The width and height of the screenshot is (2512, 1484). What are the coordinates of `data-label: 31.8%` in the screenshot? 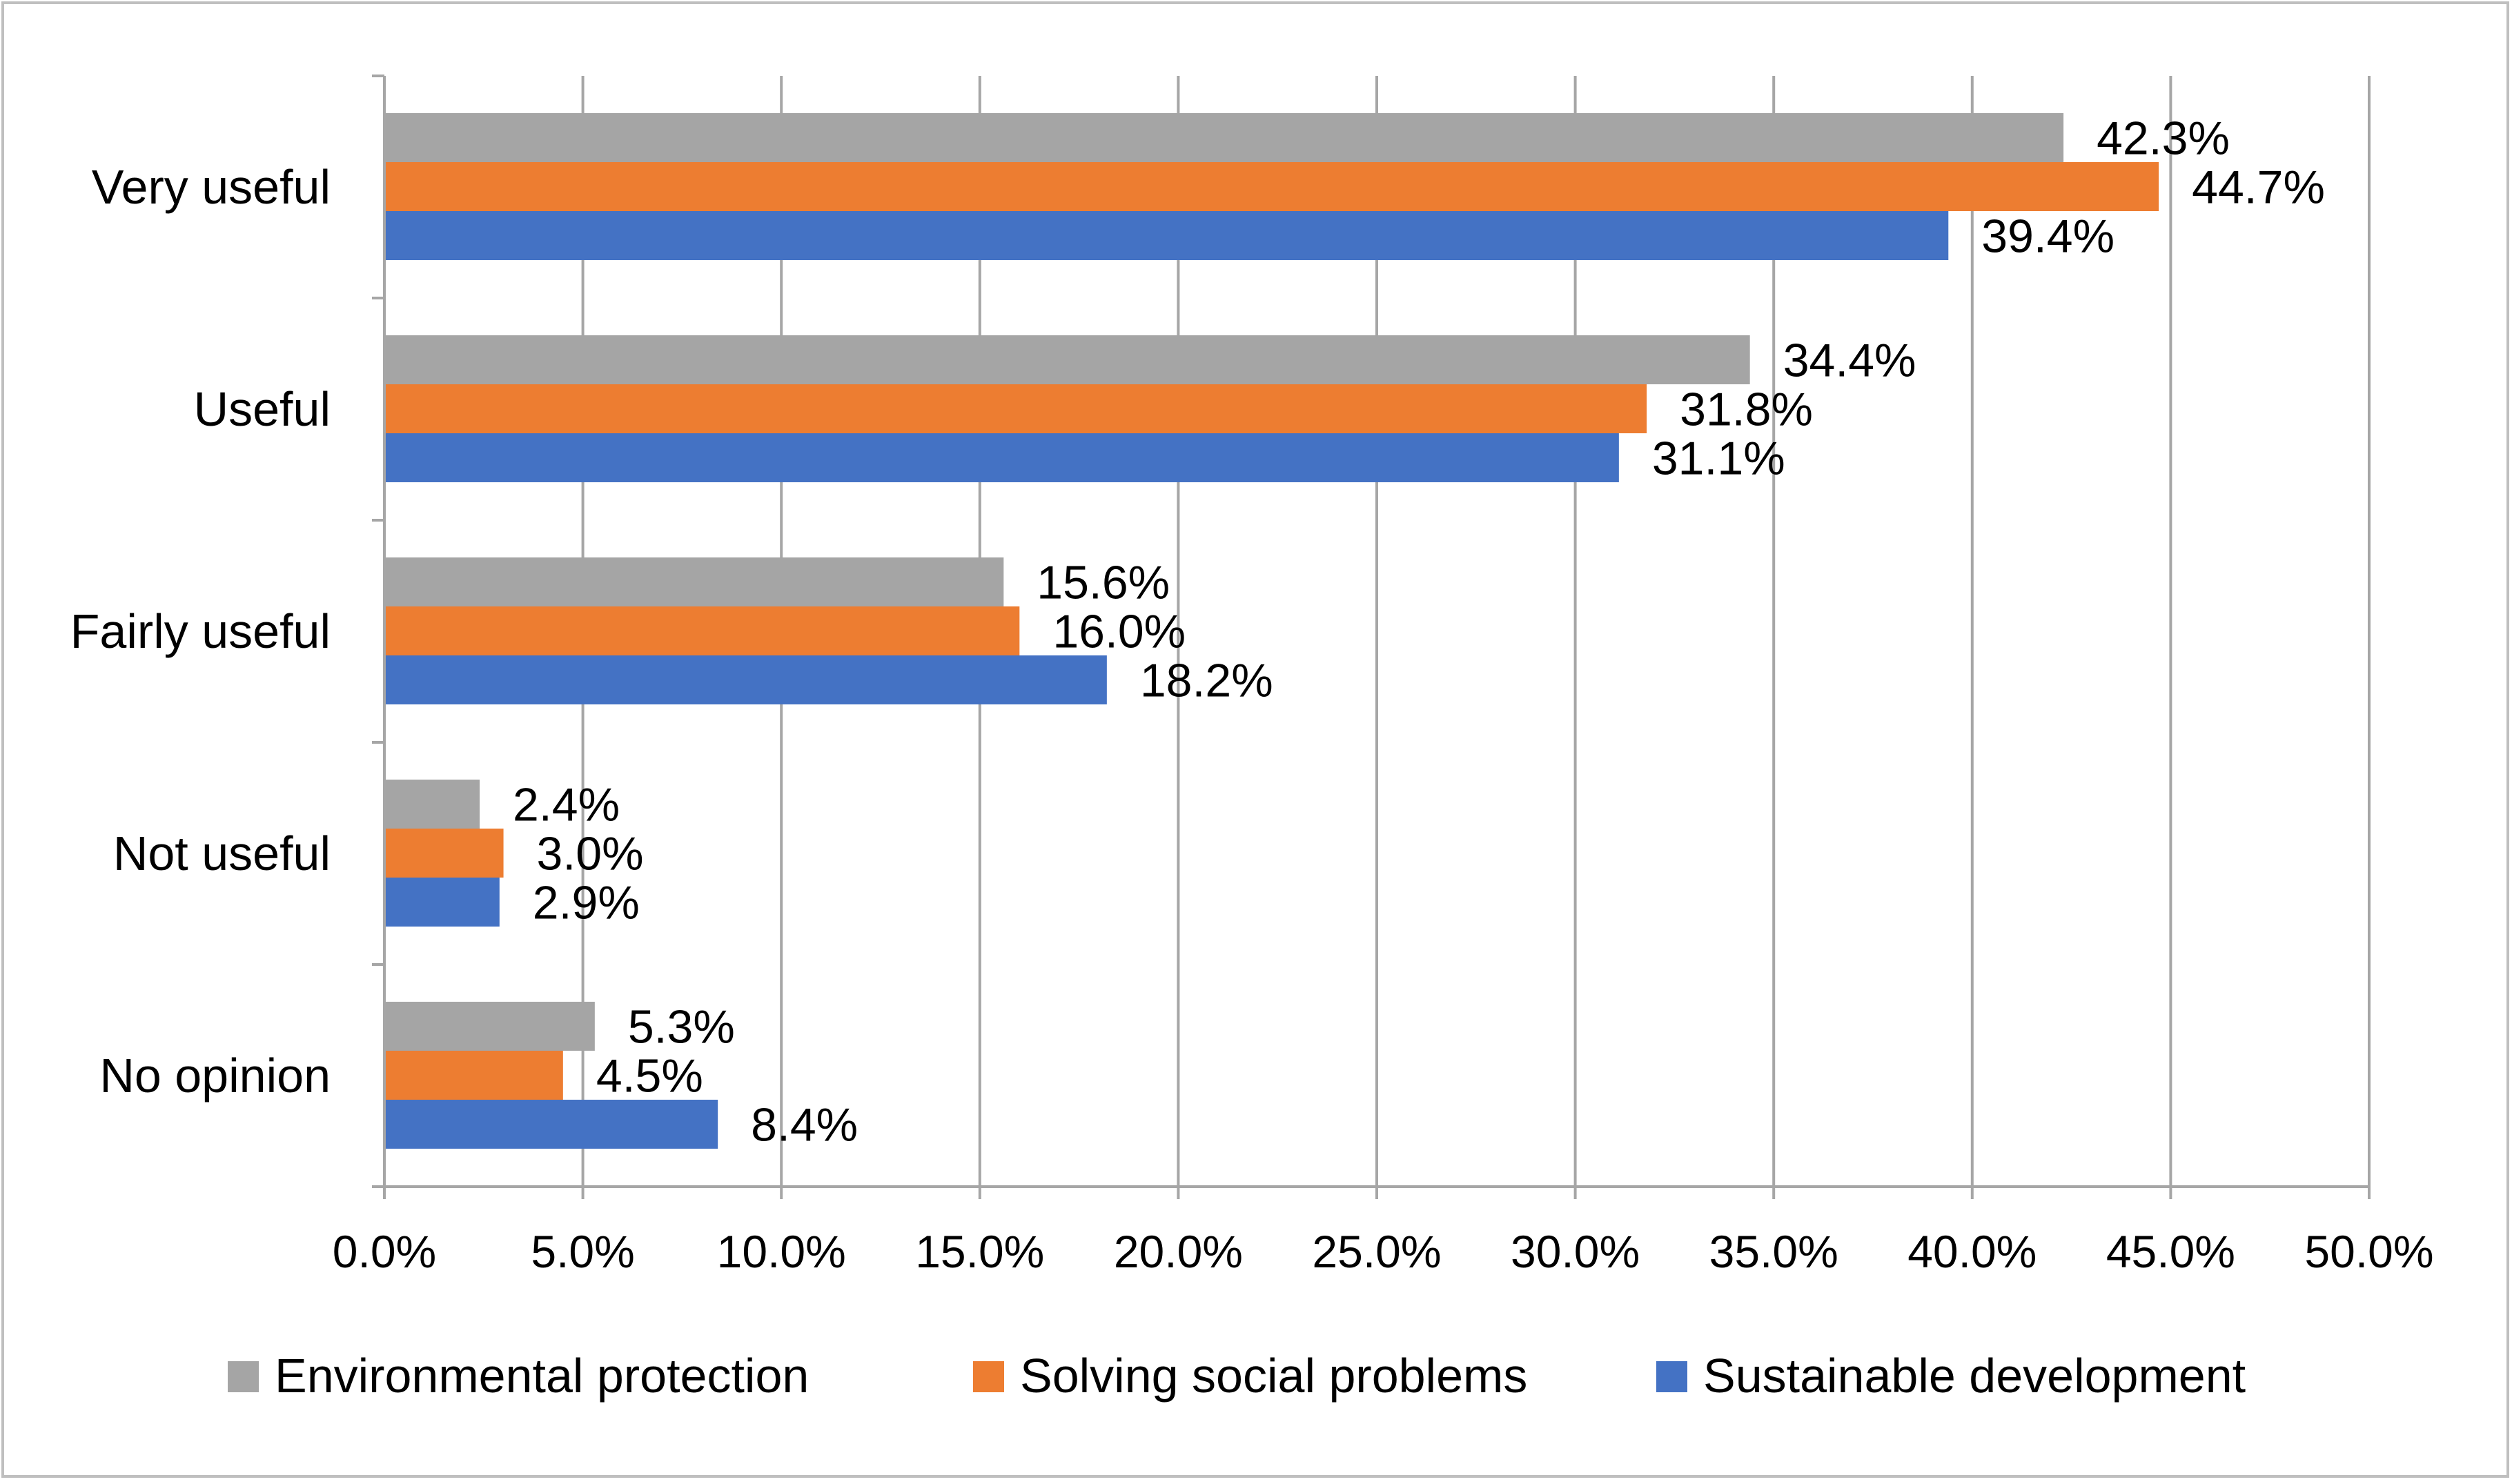 It's located at (1746, 410).